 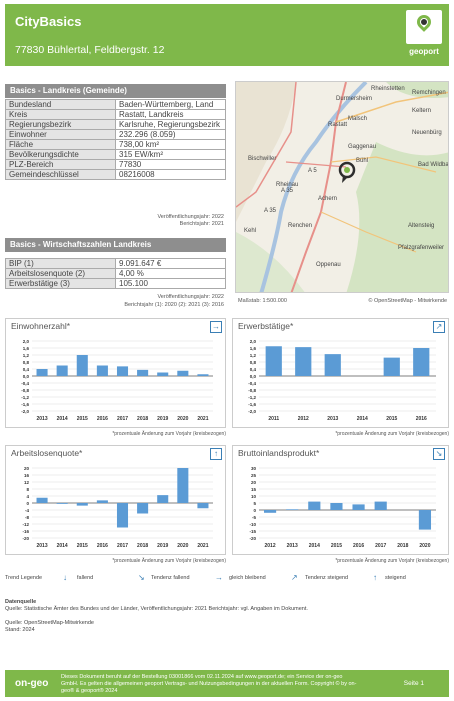 What do you see at coordinates (357, 119) in the screenshot?
I see `map-label: Malsch` at bounding box center [357, 119].